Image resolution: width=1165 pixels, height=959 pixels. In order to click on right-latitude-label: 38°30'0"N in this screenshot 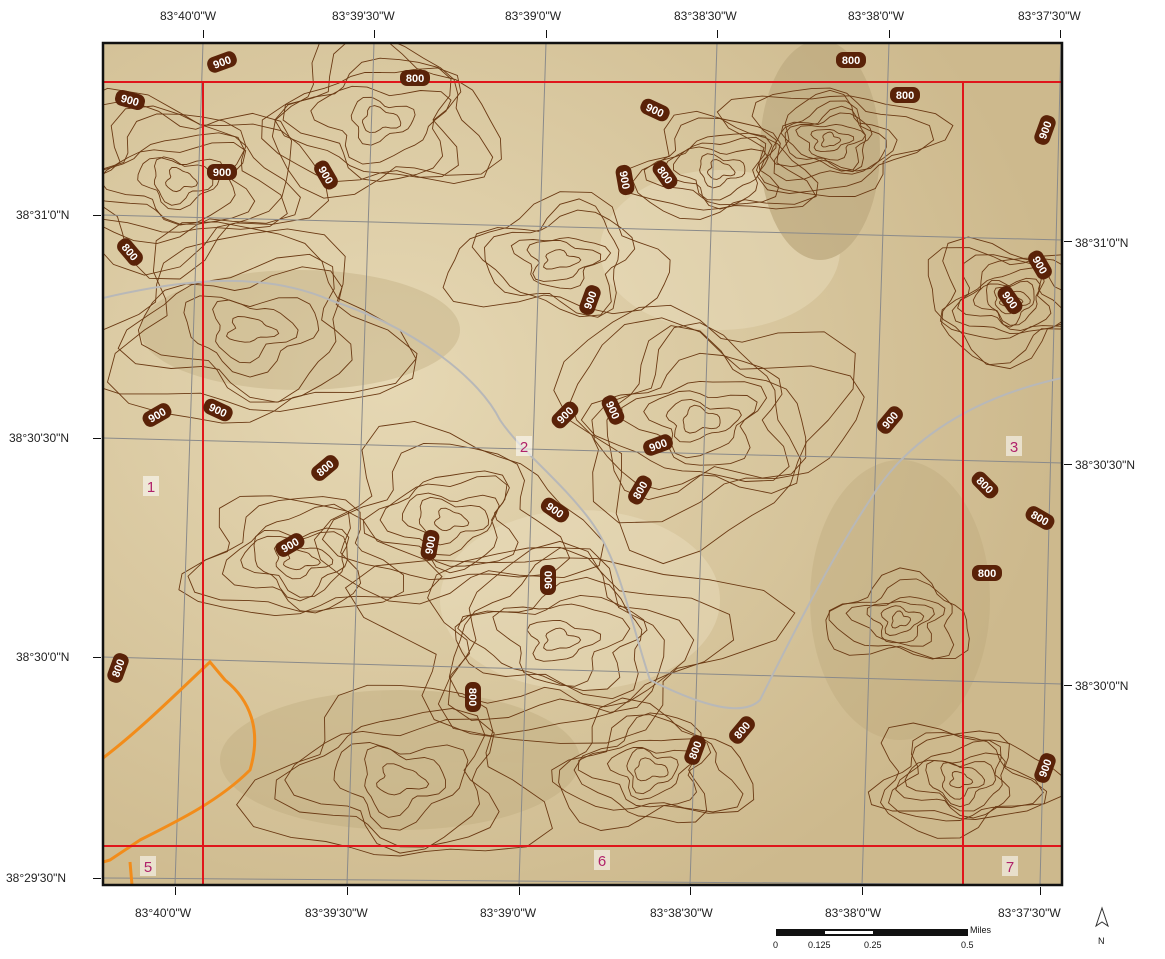, I will do `click(1102, 686)`.